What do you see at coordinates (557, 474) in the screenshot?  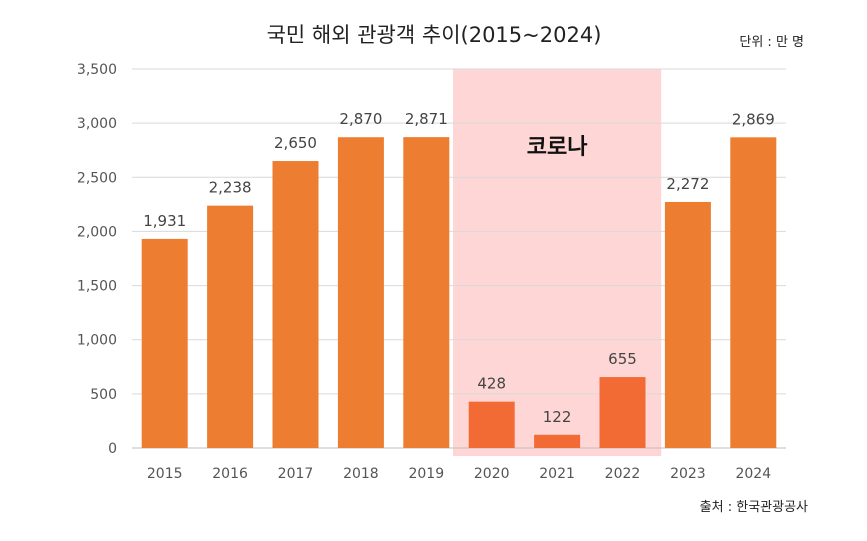 I see `x-tick-label: 2021` at bounding box center [557, 474].